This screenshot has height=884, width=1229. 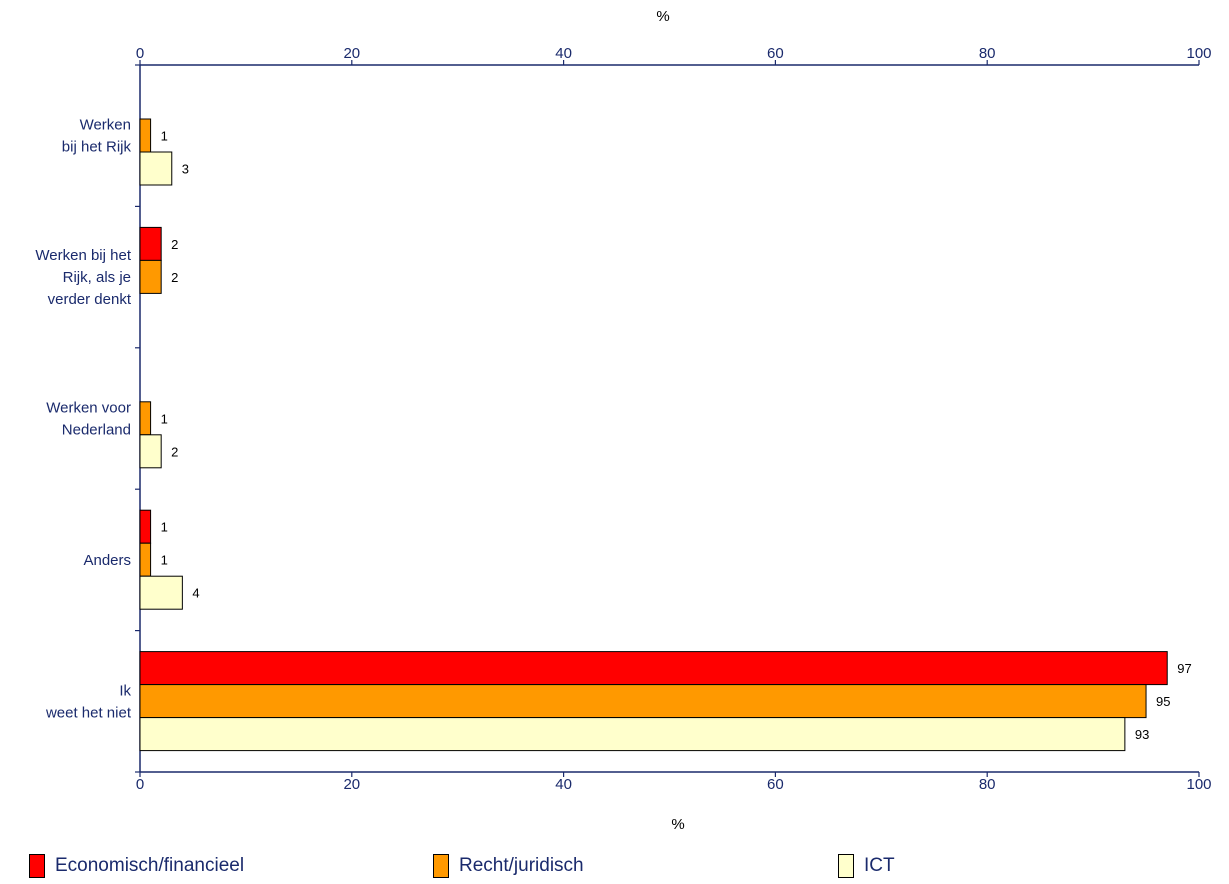 I want to click on legend-swatch-recht, so click(x=441, y=866).